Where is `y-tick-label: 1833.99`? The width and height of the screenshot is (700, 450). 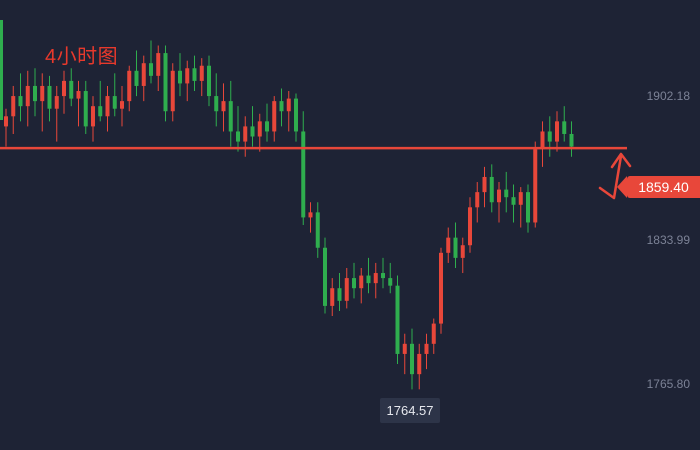 y-tick-label: 1833.99 is located at coordinates (668, 240).